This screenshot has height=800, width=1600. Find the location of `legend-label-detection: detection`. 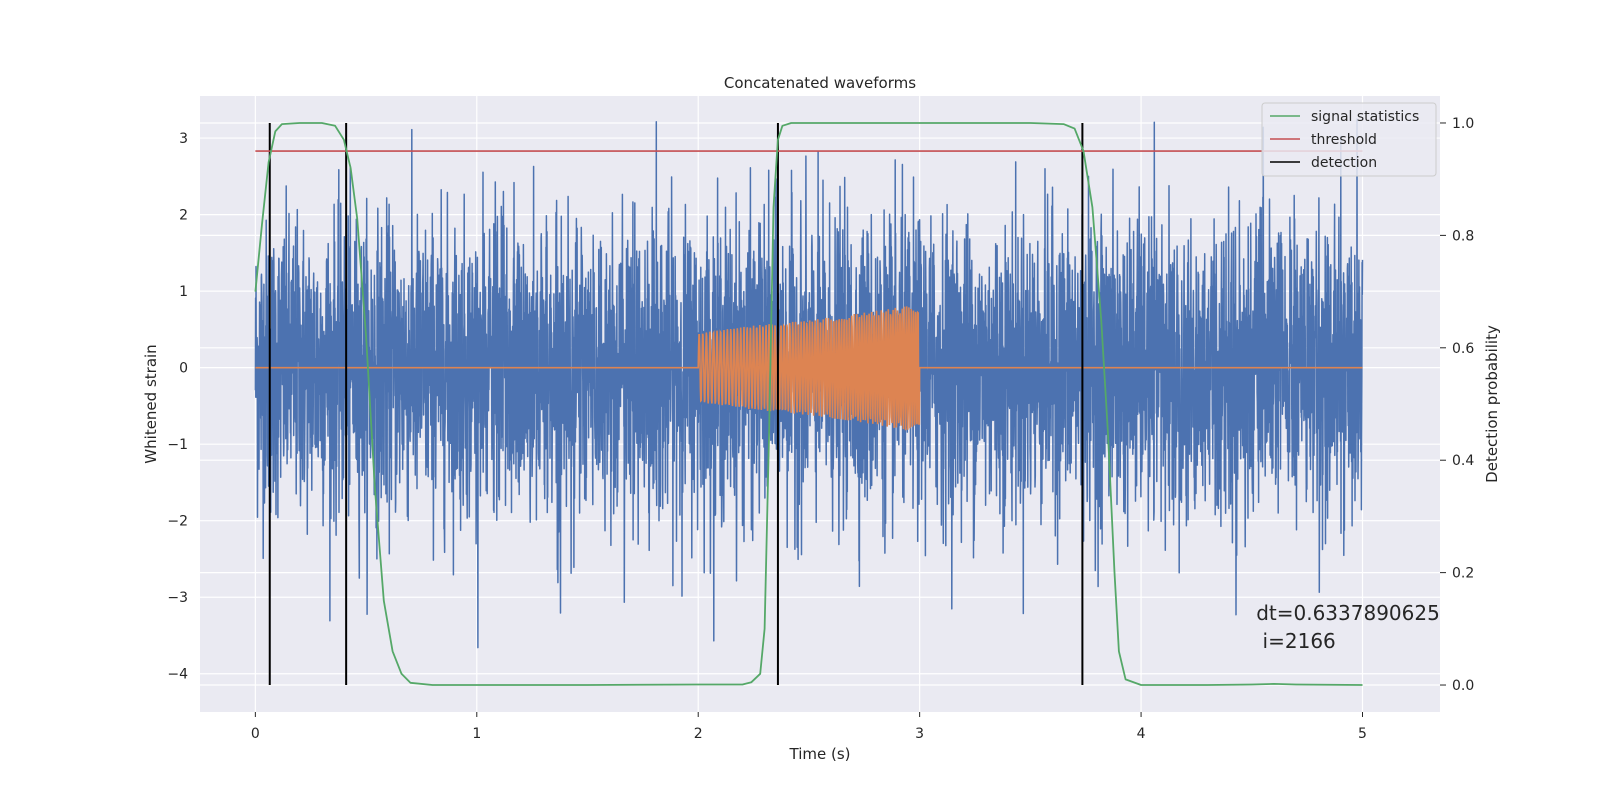

legend-label-detection: detection is located at coordinates (1344, 163).